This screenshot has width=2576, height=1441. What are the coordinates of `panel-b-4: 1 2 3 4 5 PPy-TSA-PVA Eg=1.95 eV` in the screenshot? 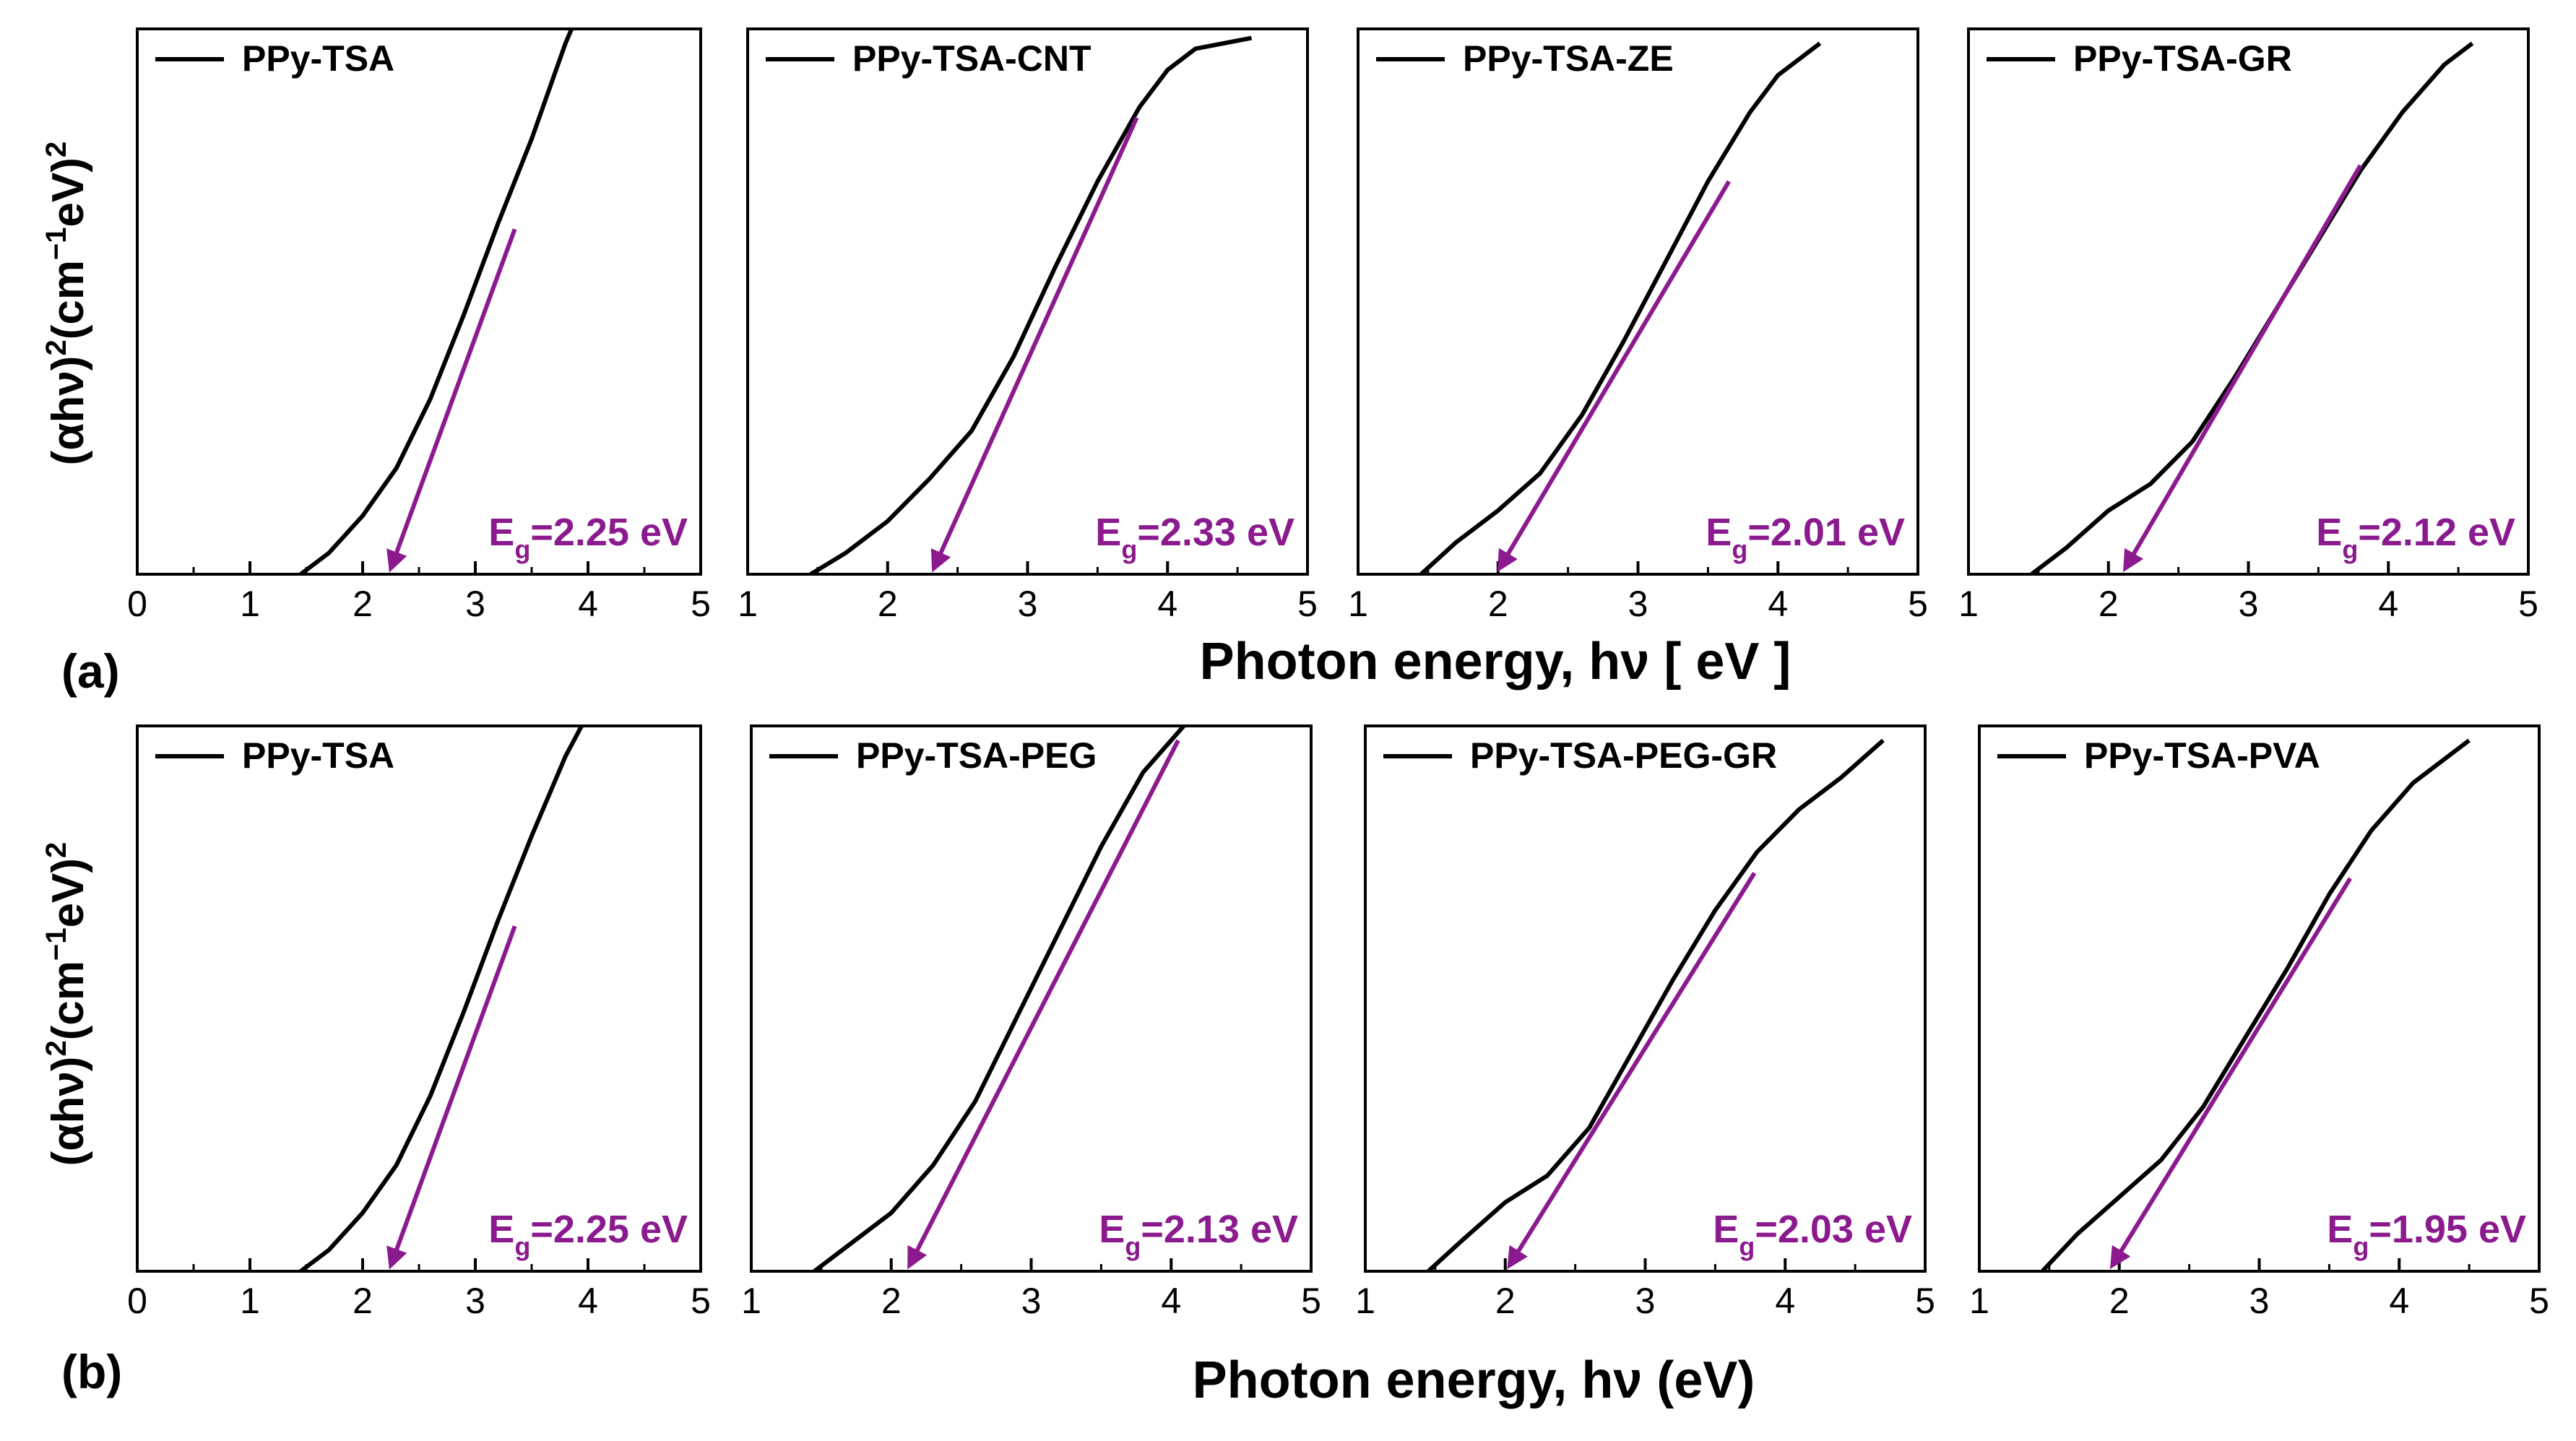 It's located at (2259, 1022).